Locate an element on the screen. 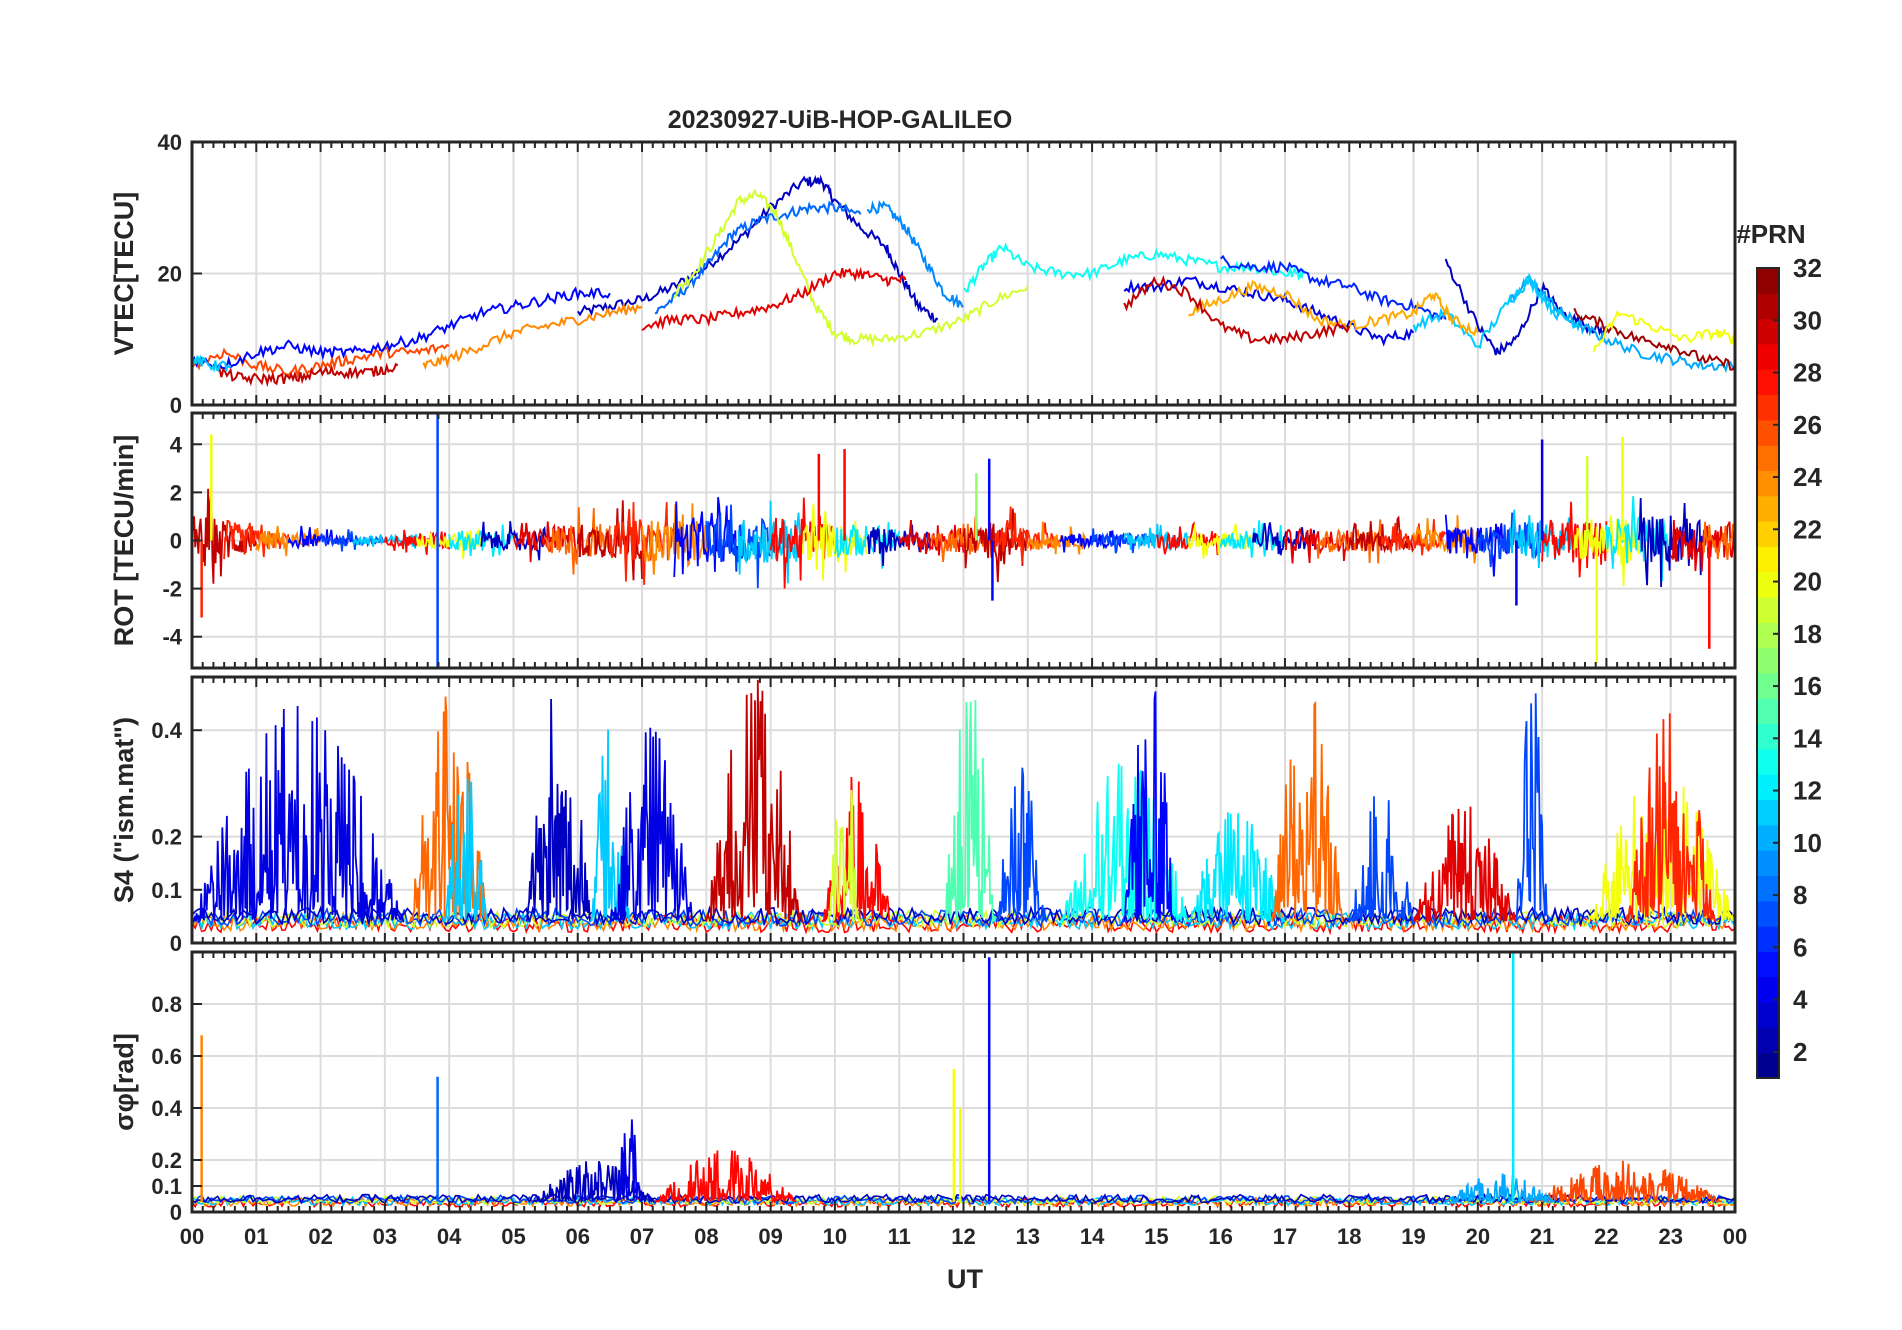  colorbar-tick-label: 8 is located at coordinates (1800, 895).